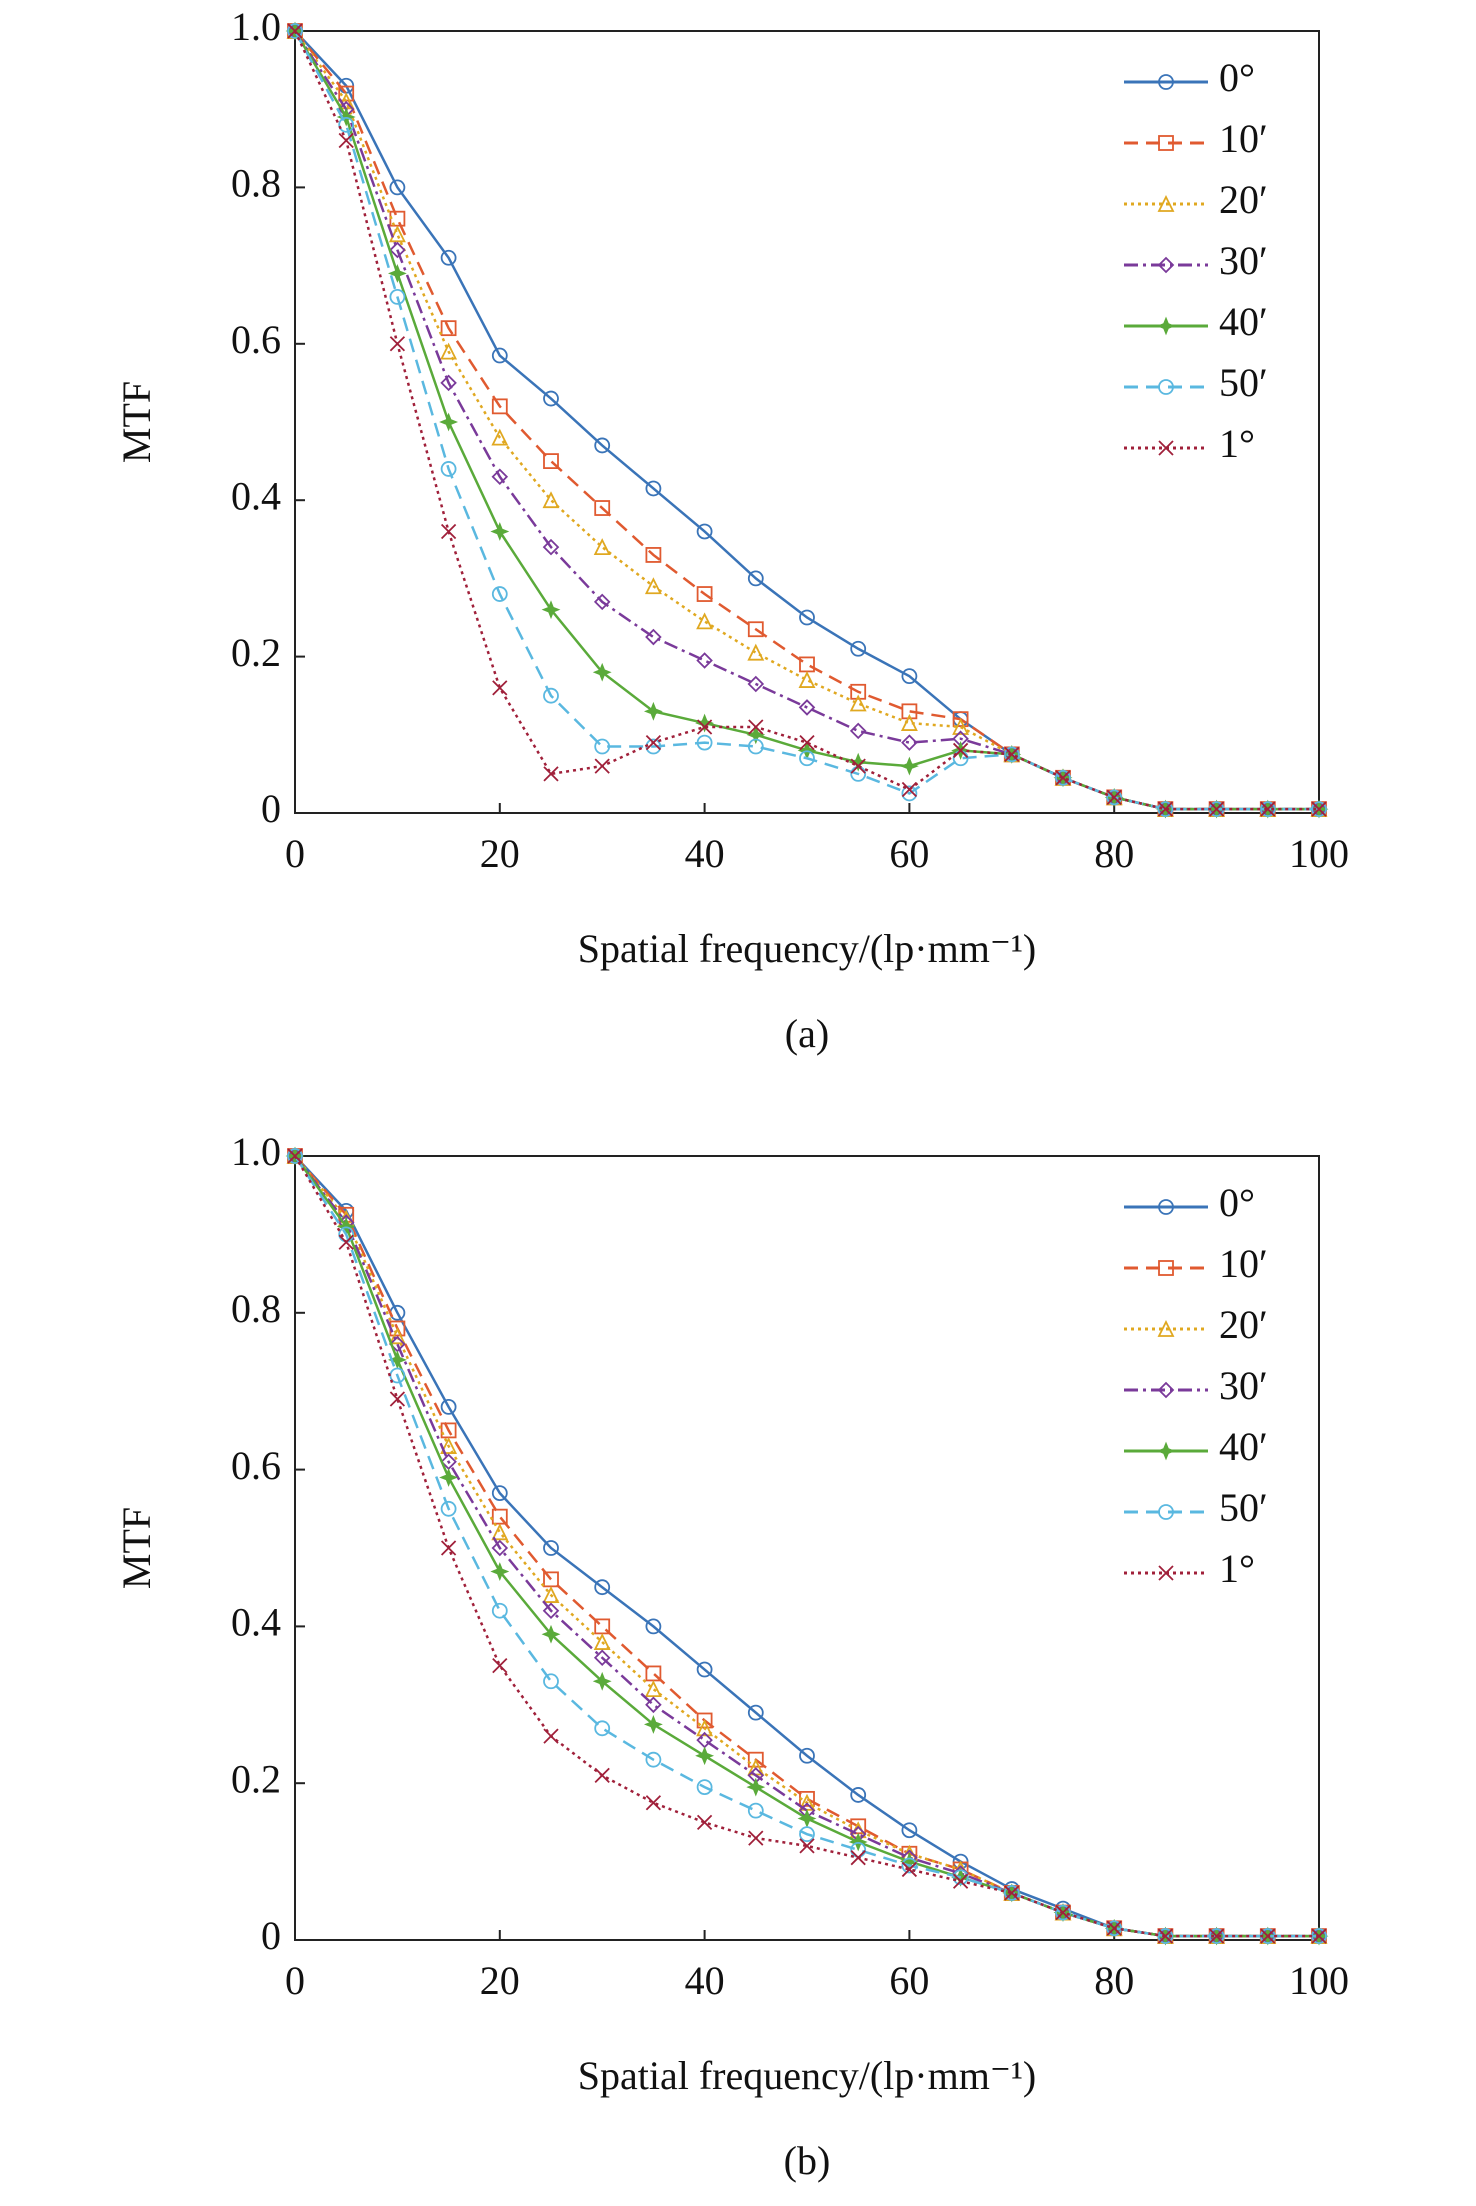  I want to click on y-tick-label: 1.0, so click(256, 1151).